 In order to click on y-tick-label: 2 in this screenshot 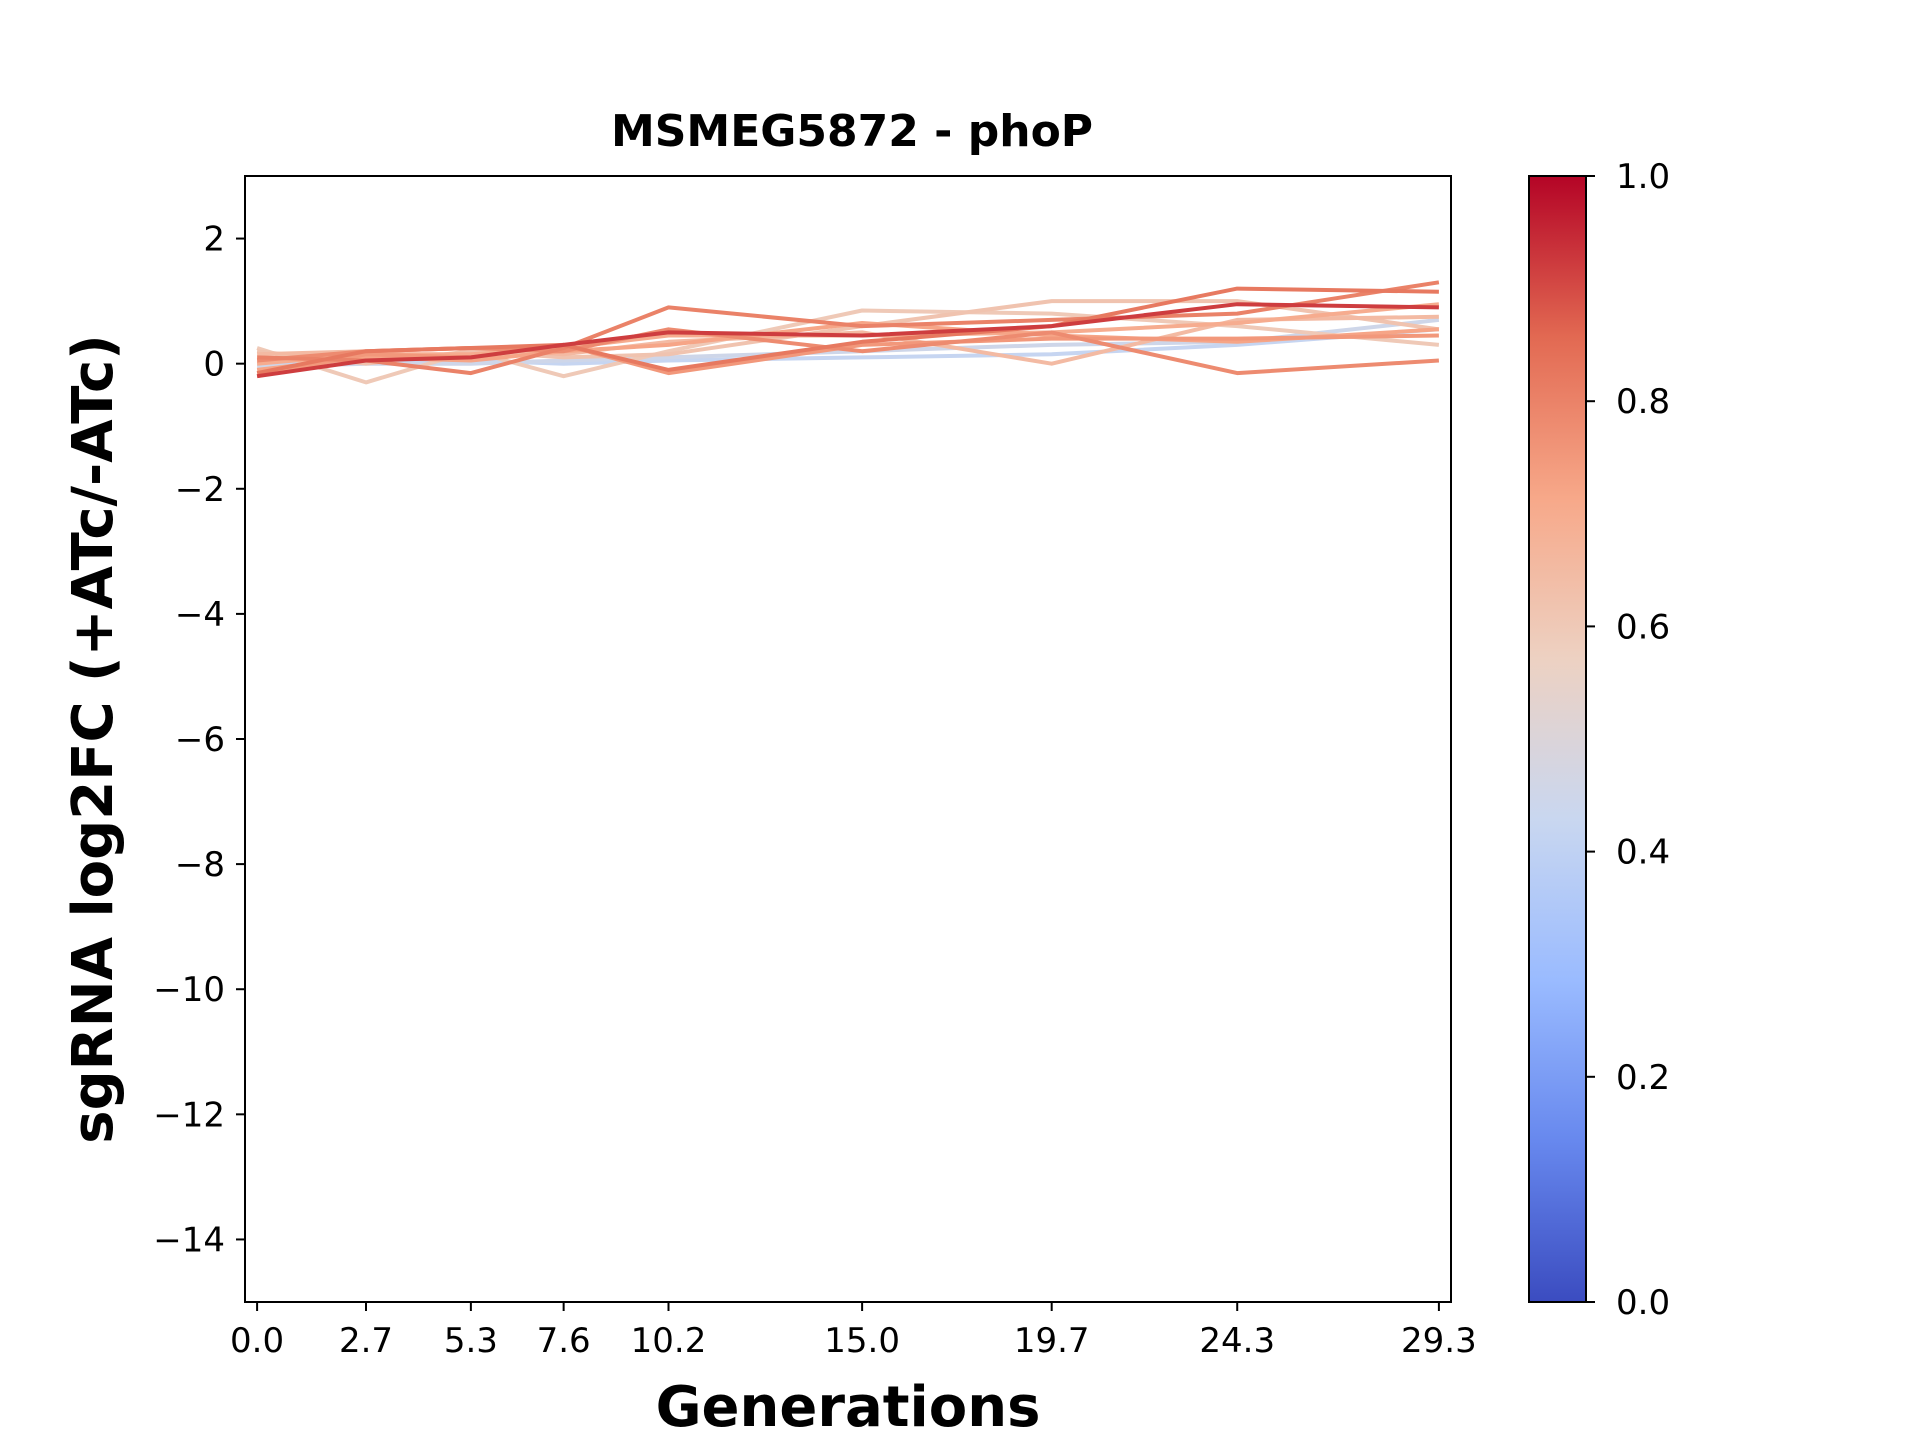, I will do `click(214, 240)`.